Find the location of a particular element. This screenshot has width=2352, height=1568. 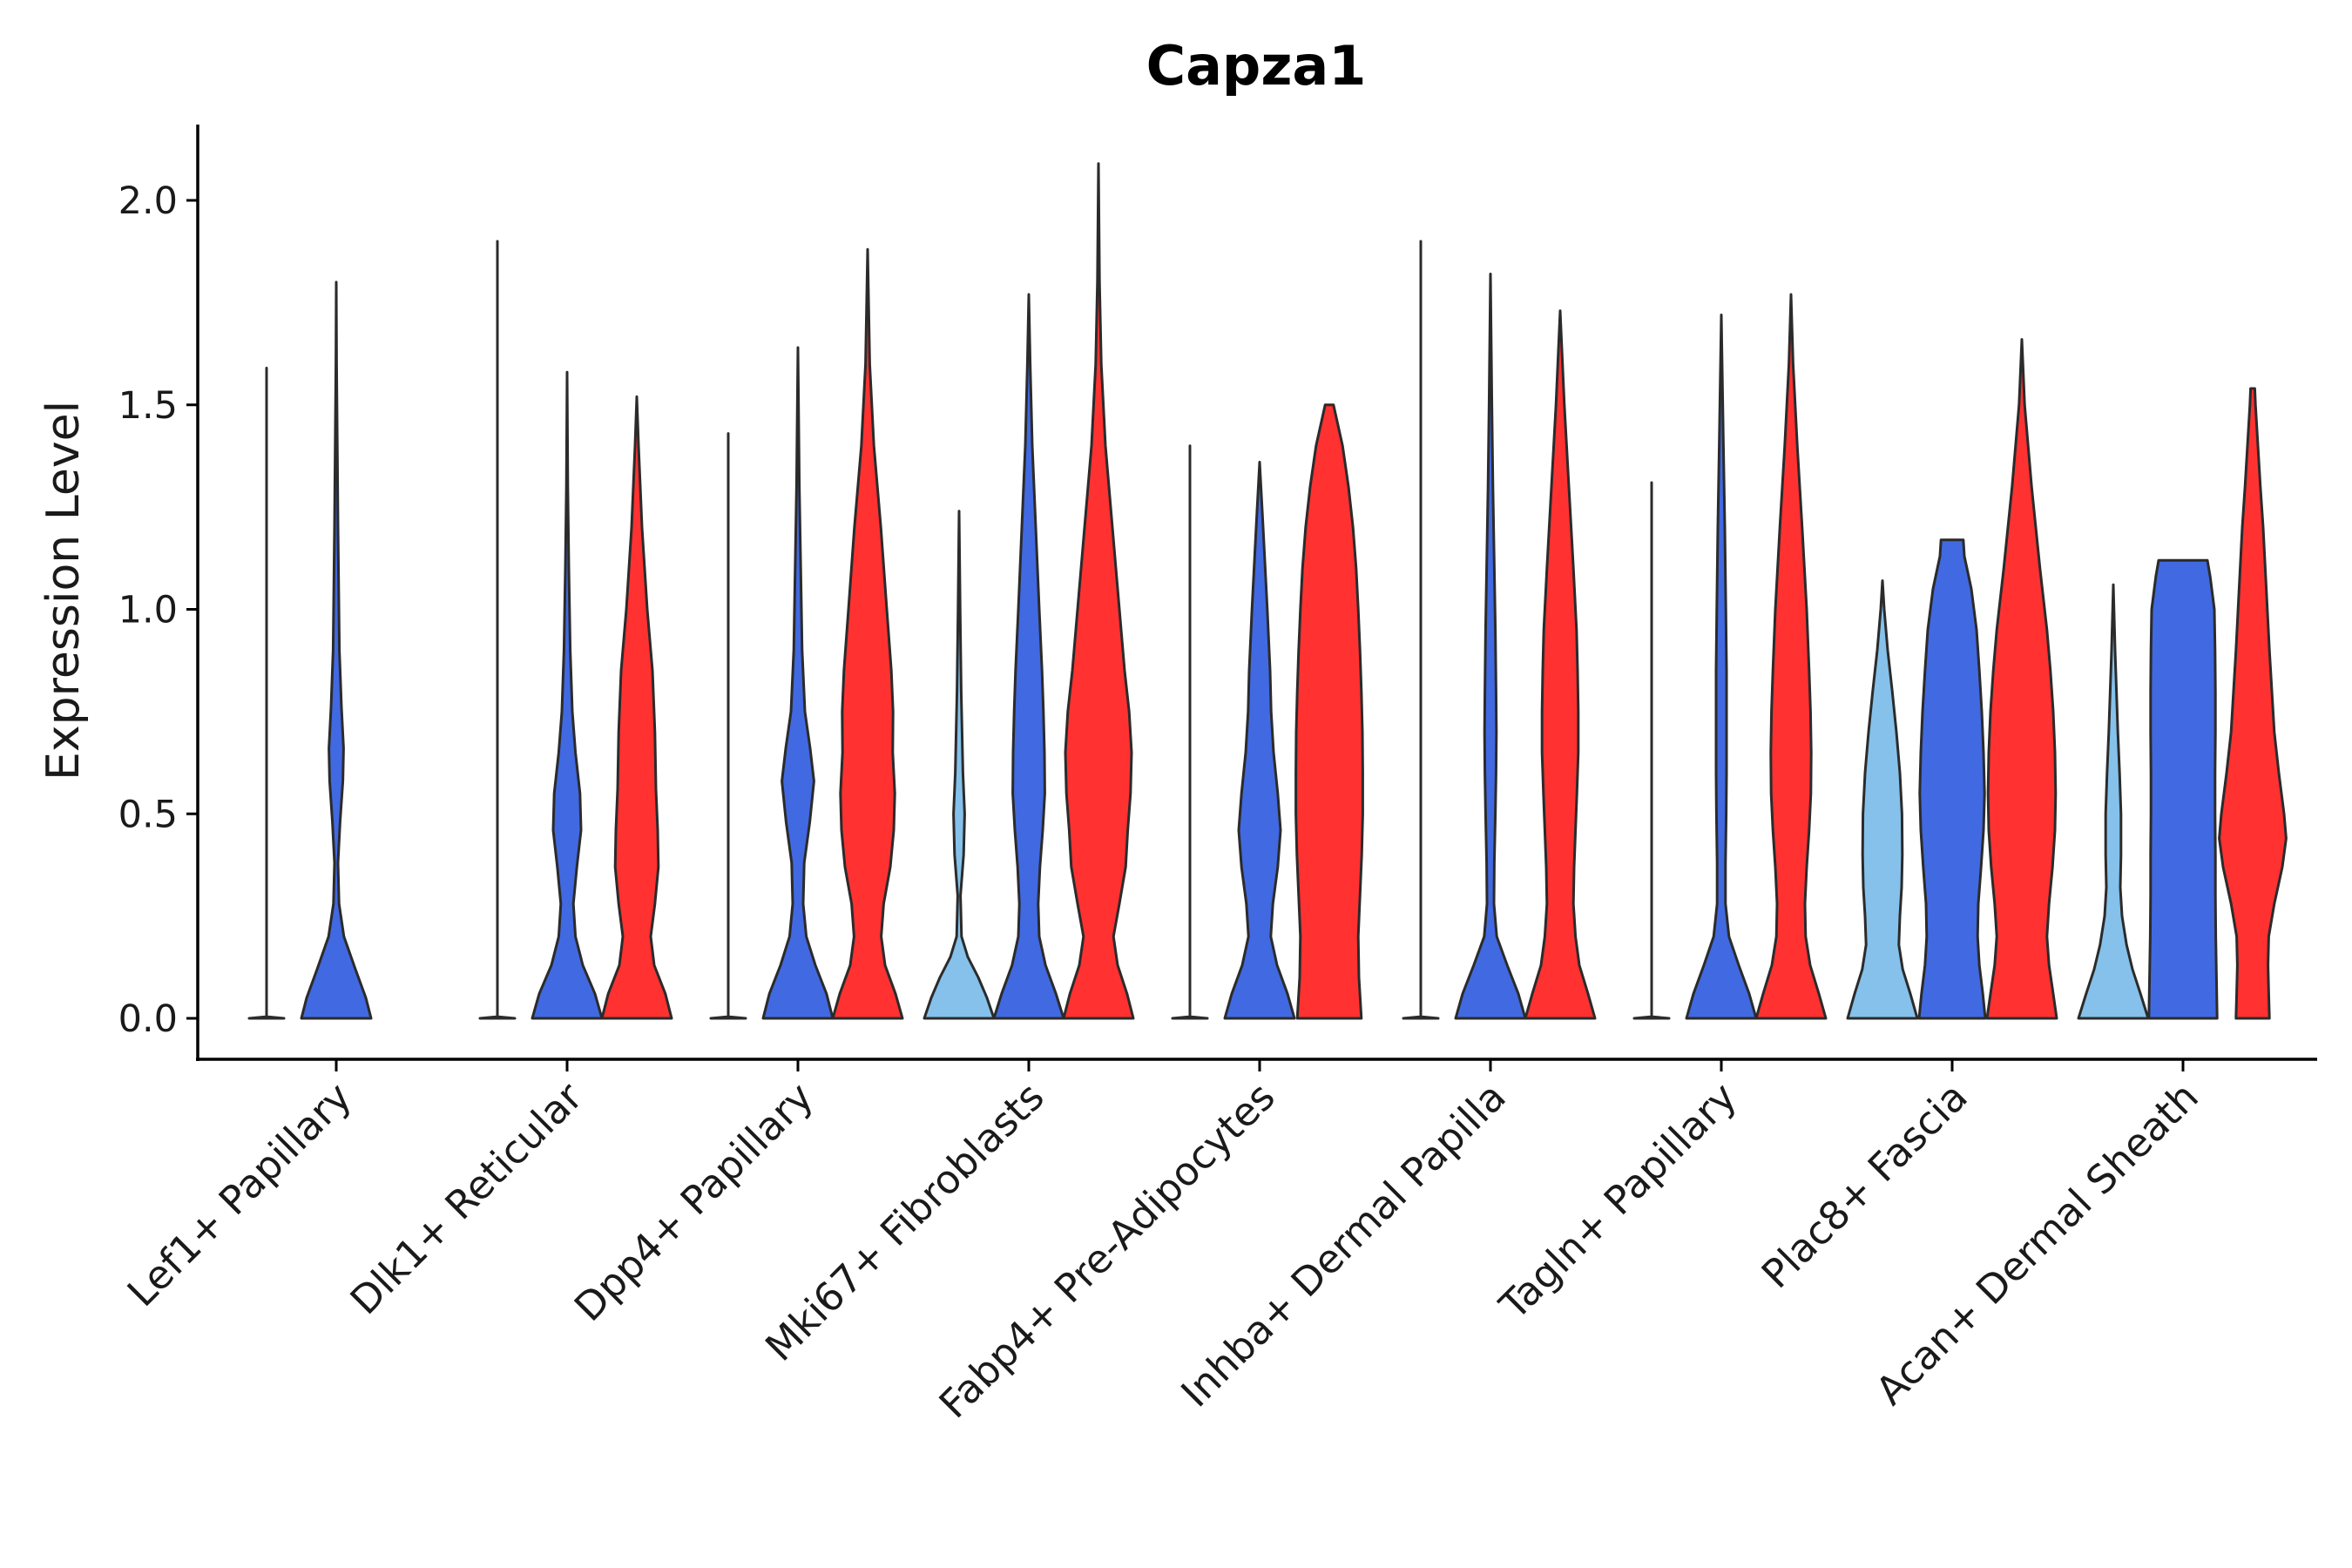

x-tick-label: Plac8+ Fascia is located at coordinates (1865, 1185).